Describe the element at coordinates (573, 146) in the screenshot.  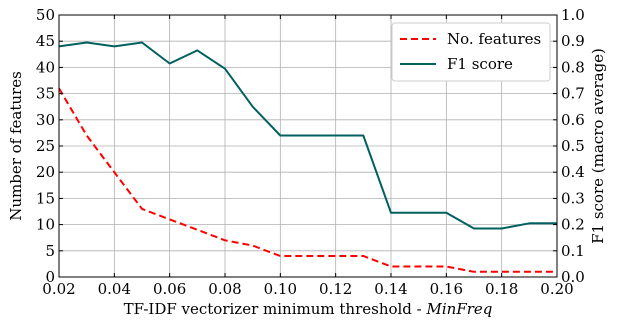
I see `y-right-tick-label: 0.5` at that location.